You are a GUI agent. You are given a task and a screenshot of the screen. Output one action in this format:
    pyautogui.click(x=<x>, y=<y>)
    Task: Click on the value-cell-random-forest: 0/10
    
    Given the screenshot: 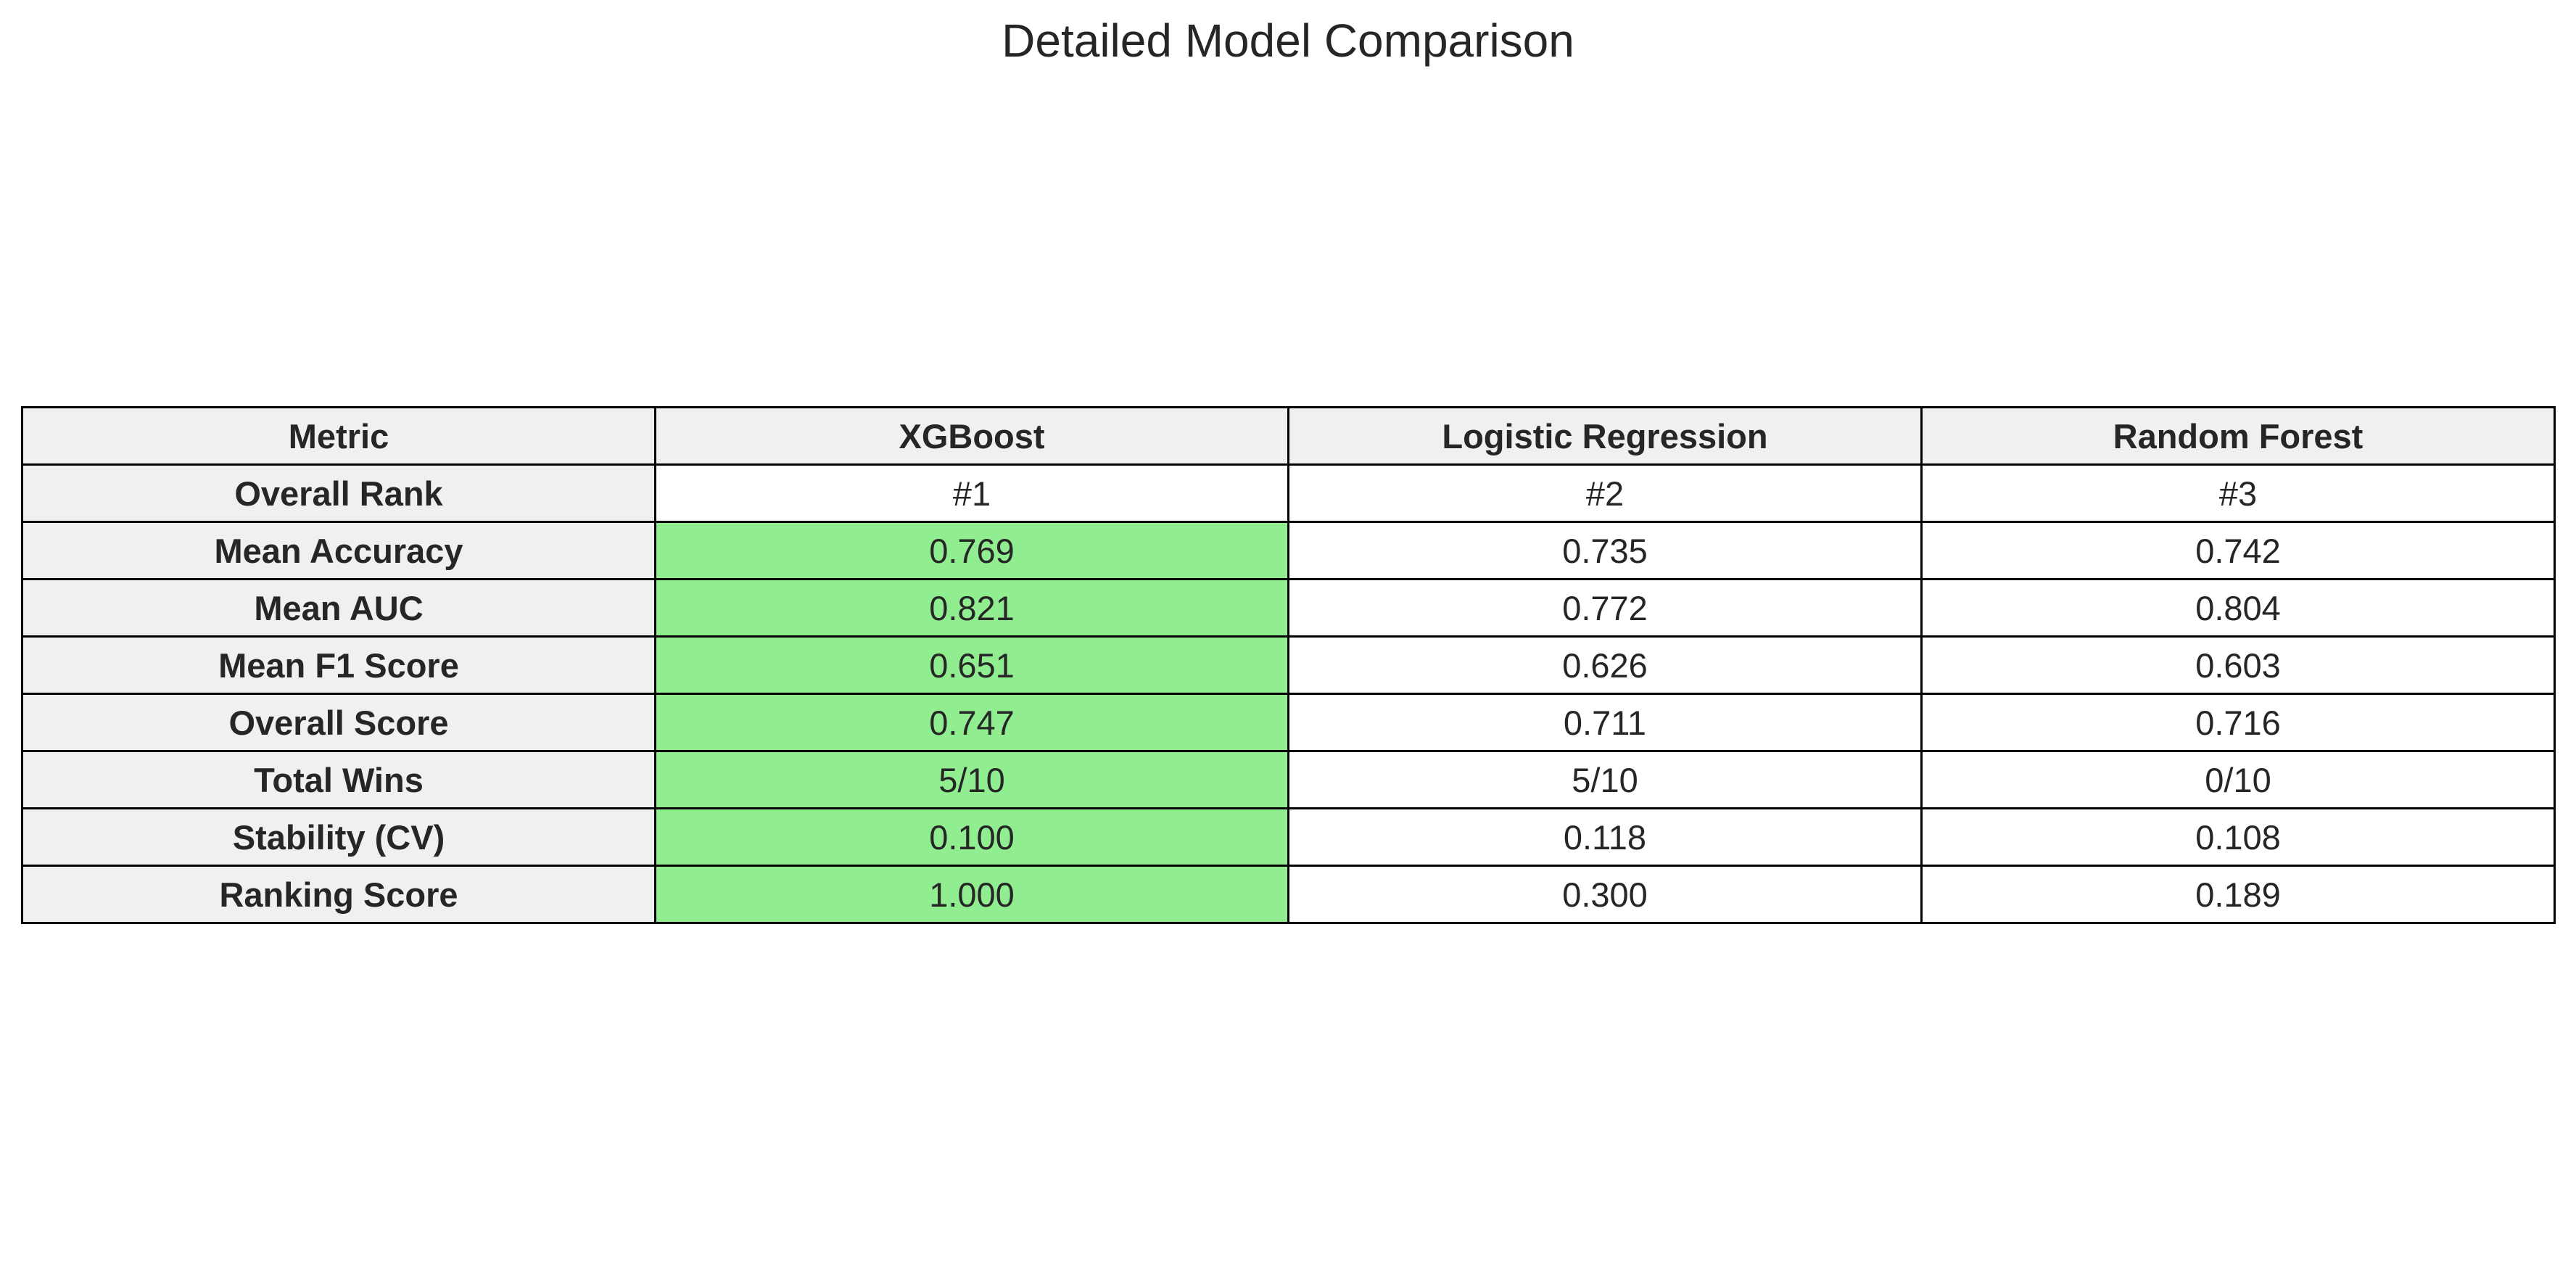 What is the action you would take?
    pyautogui.click(x=2238, y=779)
    